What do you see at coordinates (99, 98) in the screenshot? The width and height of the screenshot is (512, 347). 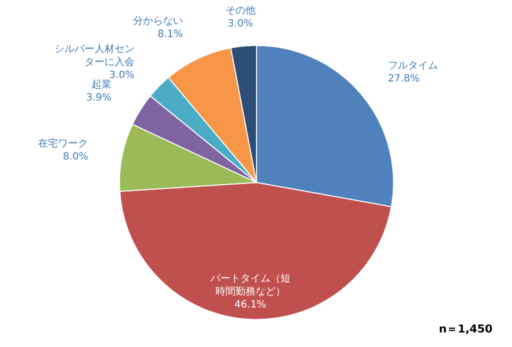 I see `data-label: 3.9%` at bounding box center [99, 98].